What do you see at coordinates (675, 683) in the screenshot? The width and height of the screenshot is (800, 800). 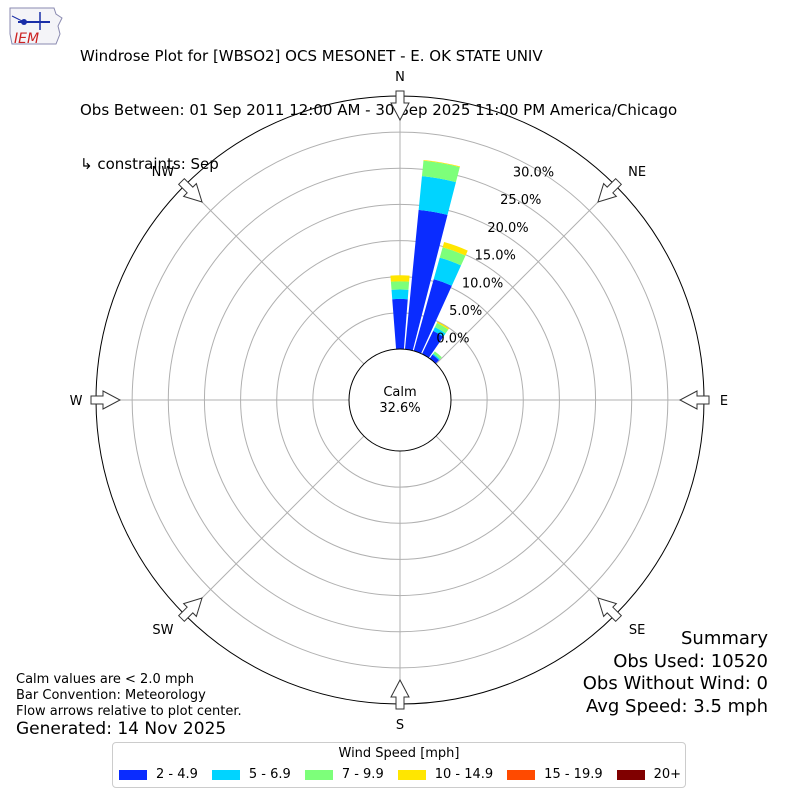 I see `summary-obs-without-wind: Obs Without Wind: 0` at bounding box center [675, 683].